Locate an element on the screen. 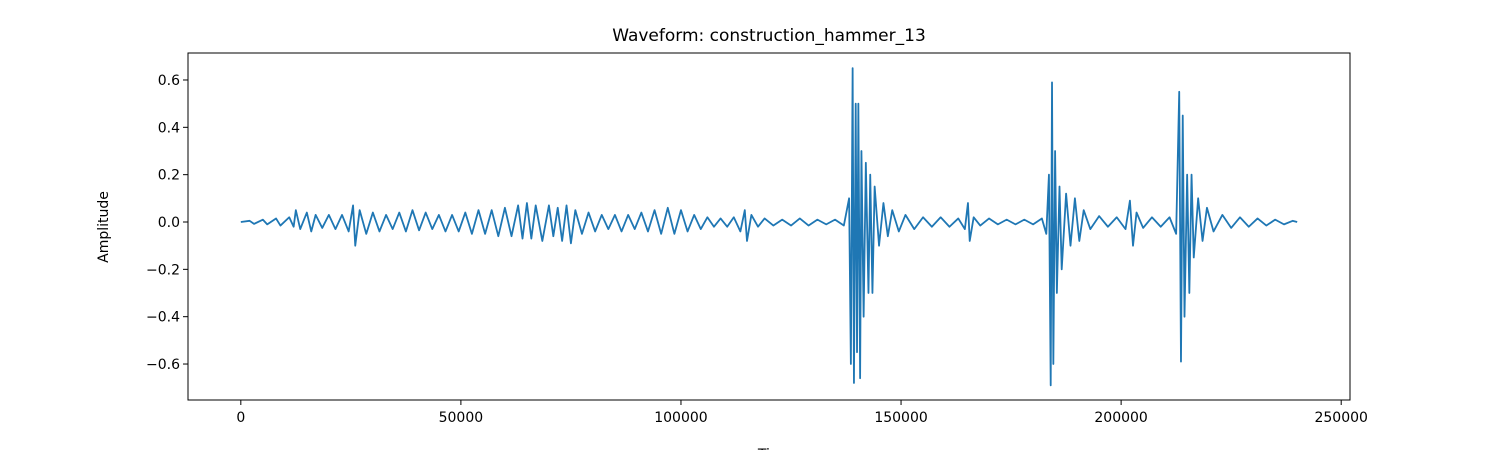 This screenshot has width=1500, height=450. chart-title: Waveform: construction_hammer_13 is located at coordinates (769, 36).